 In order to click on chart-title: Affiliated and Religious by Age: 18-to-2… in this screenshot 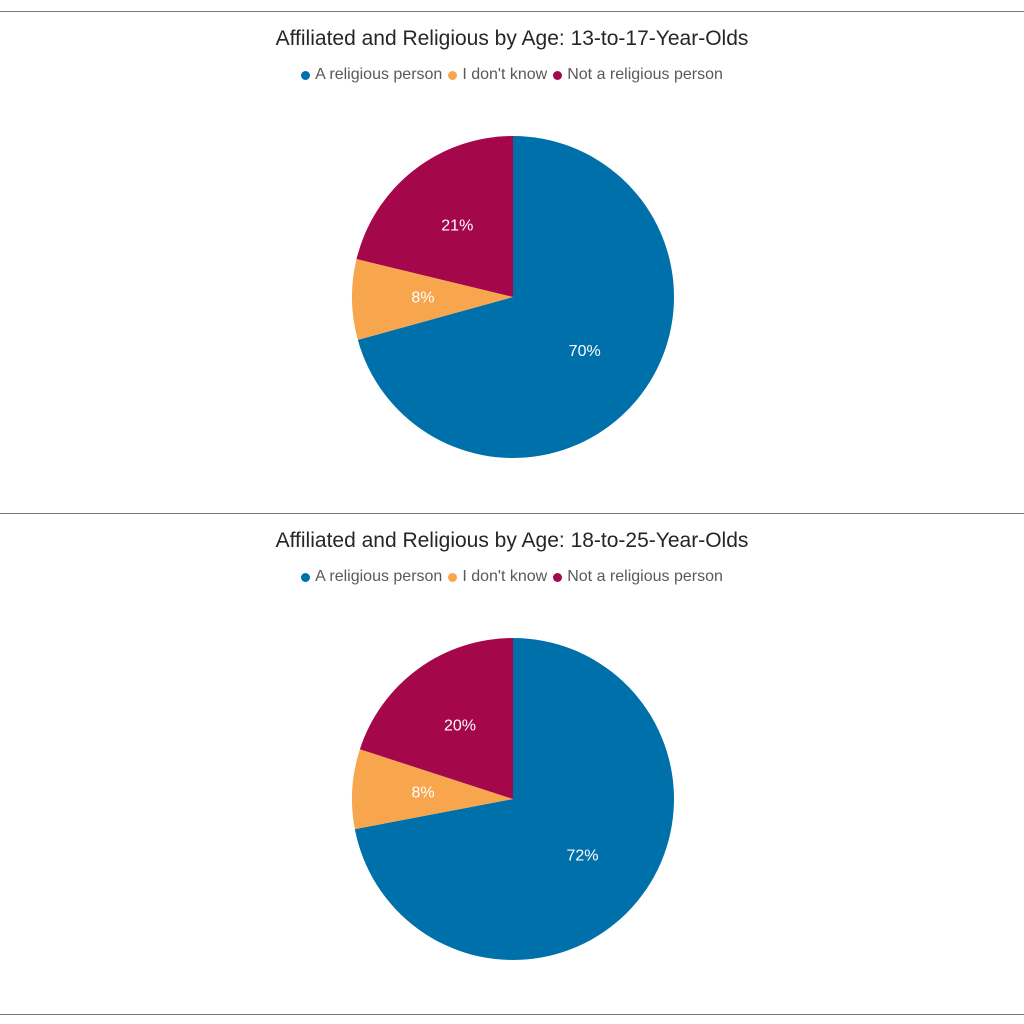, I will do `click(512, 540)`.